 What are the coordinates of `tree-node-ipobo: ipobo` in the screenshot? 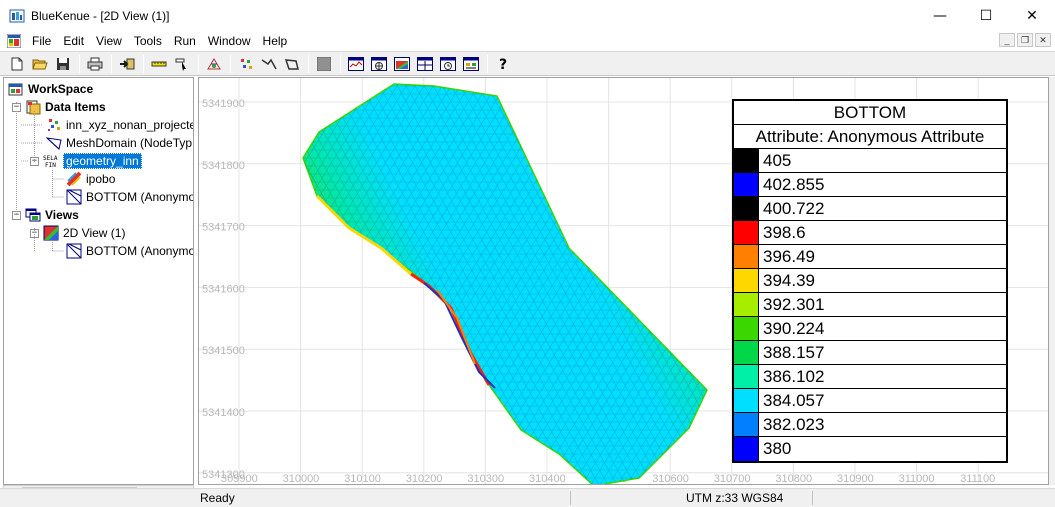 It's located at (90, 179).